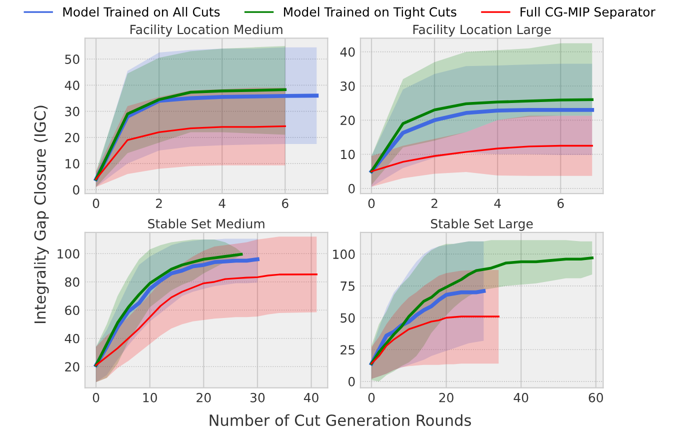  I want to click on y-tick-label: 25, so click(347, 350).